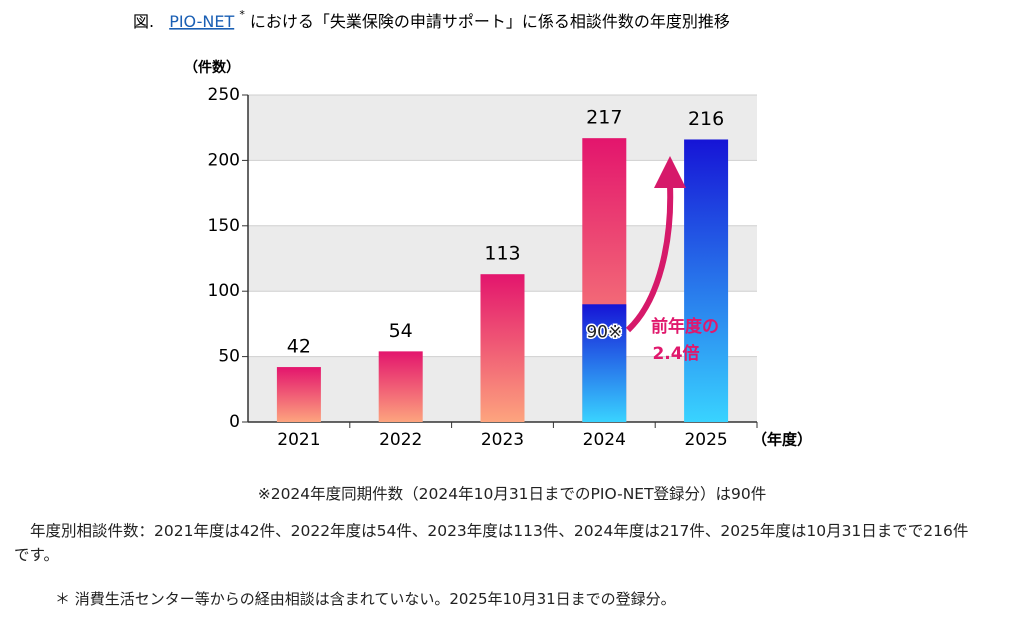  What do you see at coordinates (502, 440) in the screenshot?
I see `x-tick-label: 2023` at bounding box center [502, 440].